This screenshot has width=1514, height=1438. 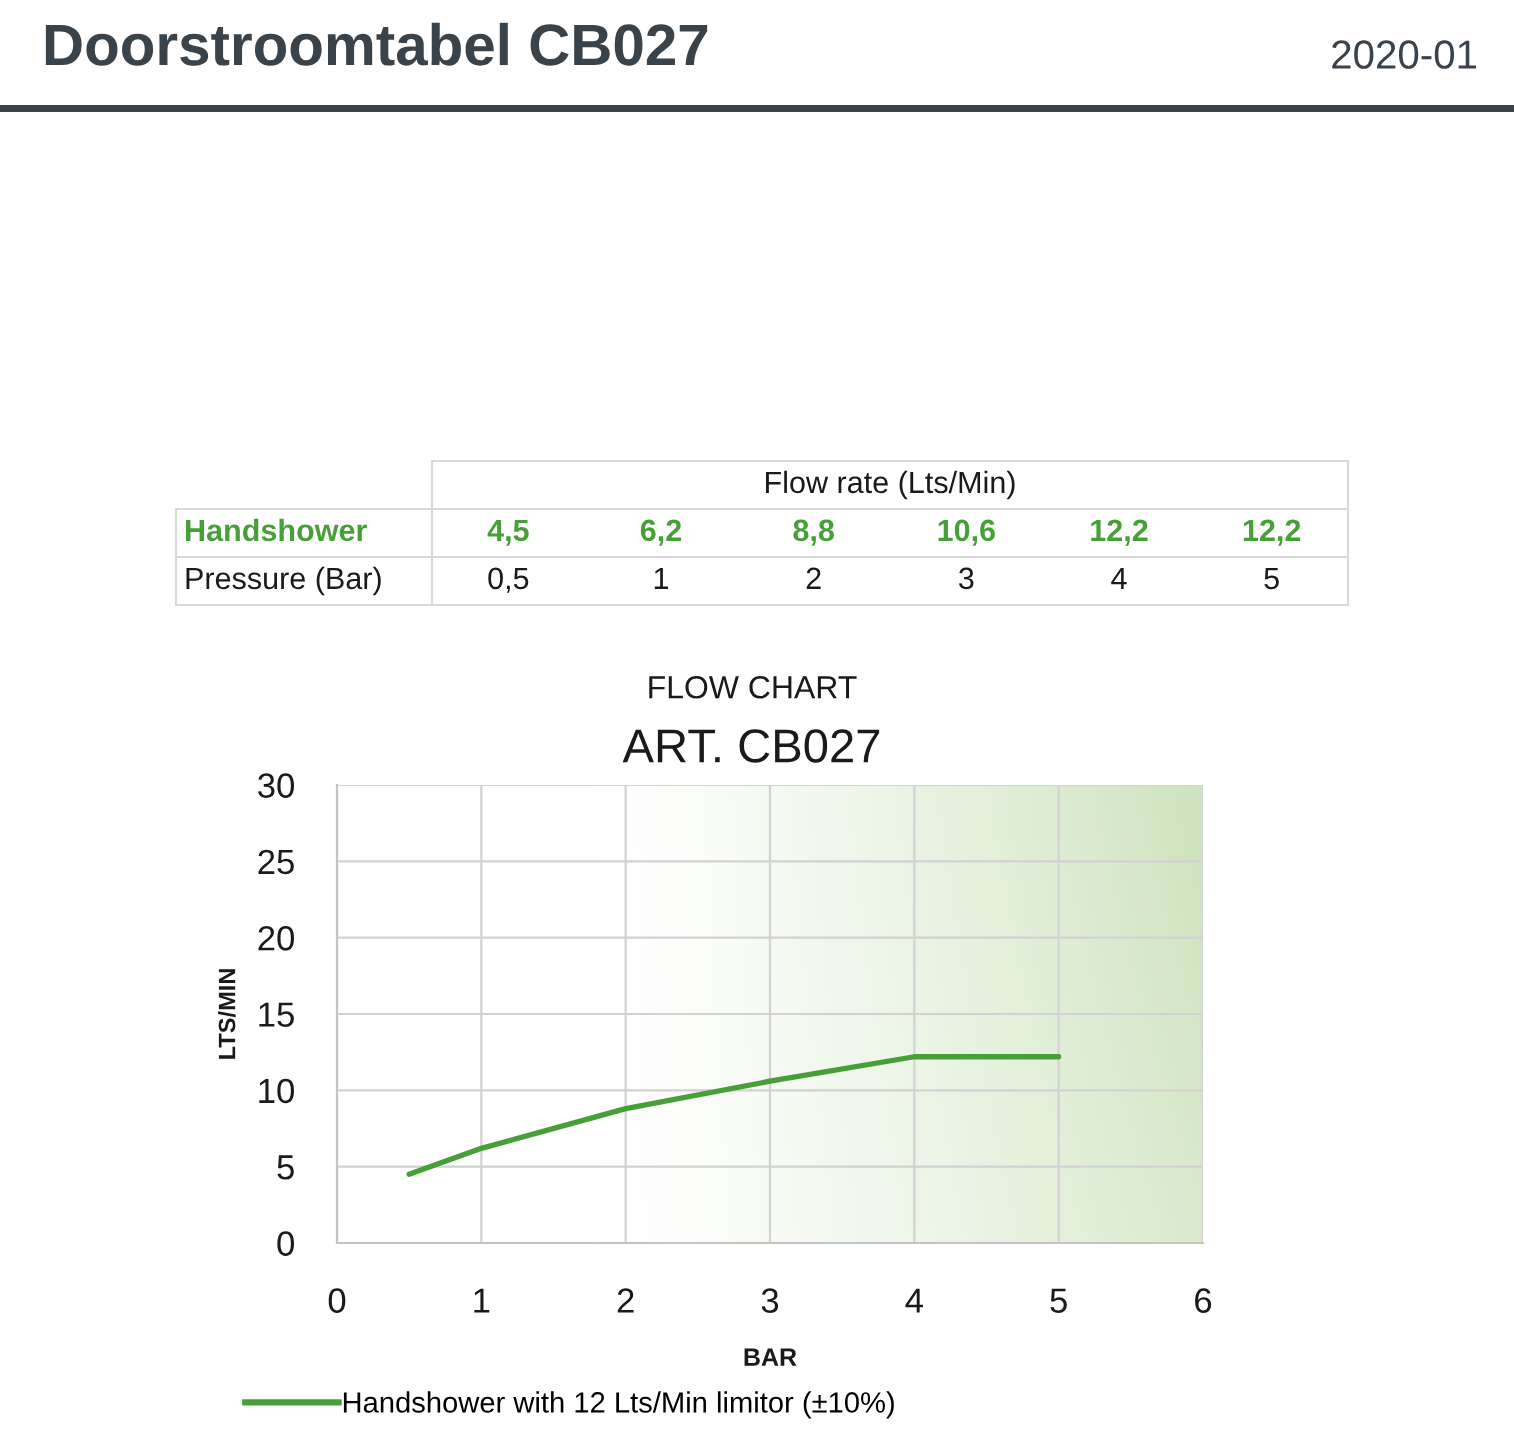 I want to click on text: 1, so click(x=661, y=578).